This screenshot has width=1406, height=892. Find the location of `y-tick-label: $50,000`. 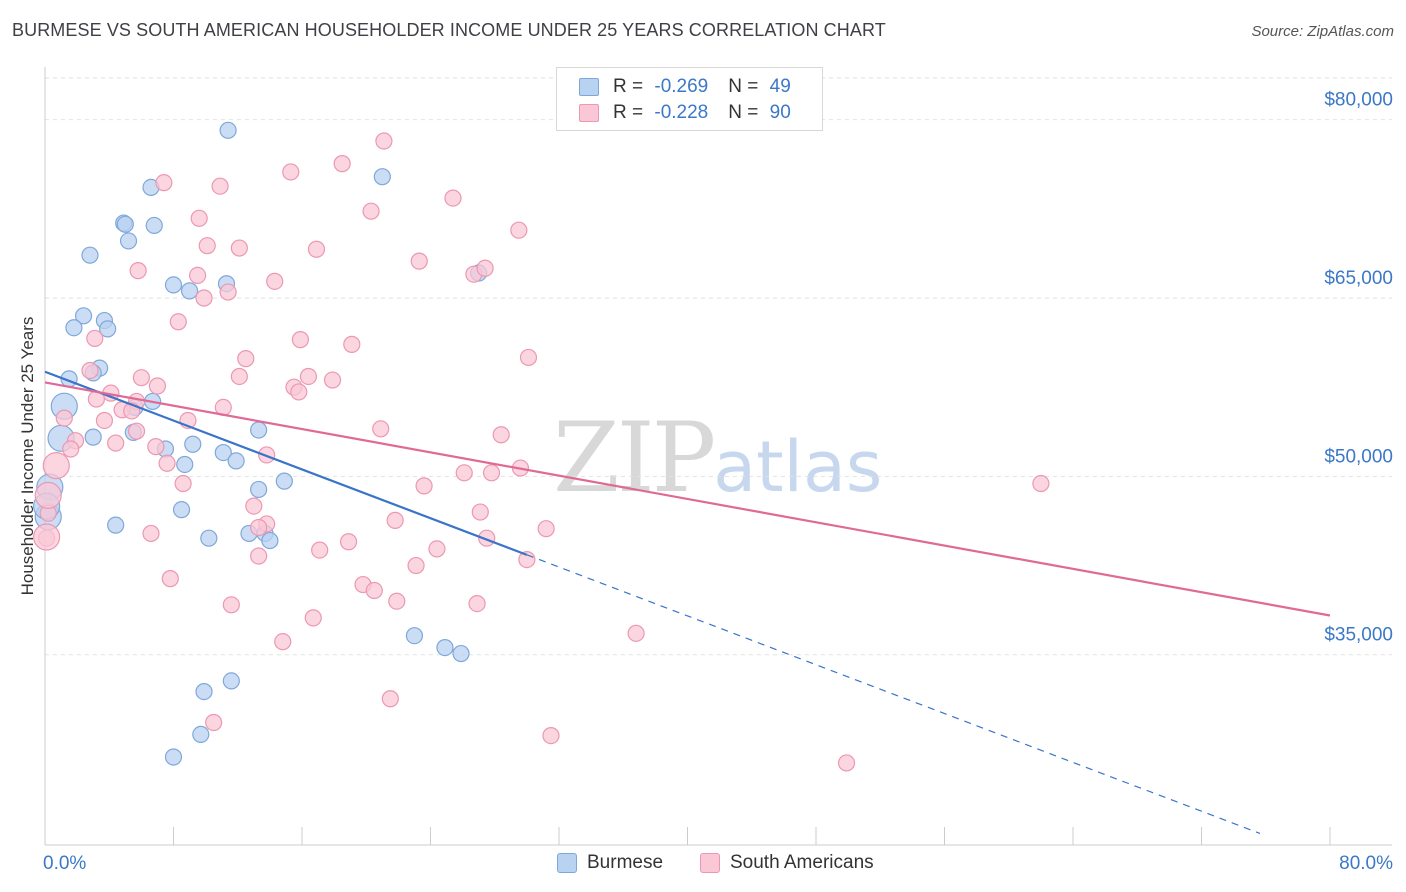

y-tick-label: $50,000 is located at coordinates (1358, 456).